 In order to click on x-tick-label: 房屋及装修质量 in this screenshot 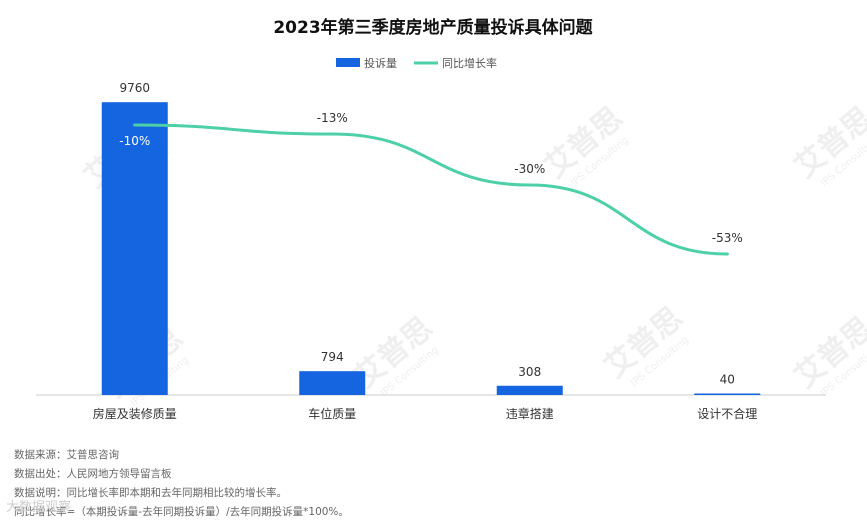, I will do `click(135, 413)`.